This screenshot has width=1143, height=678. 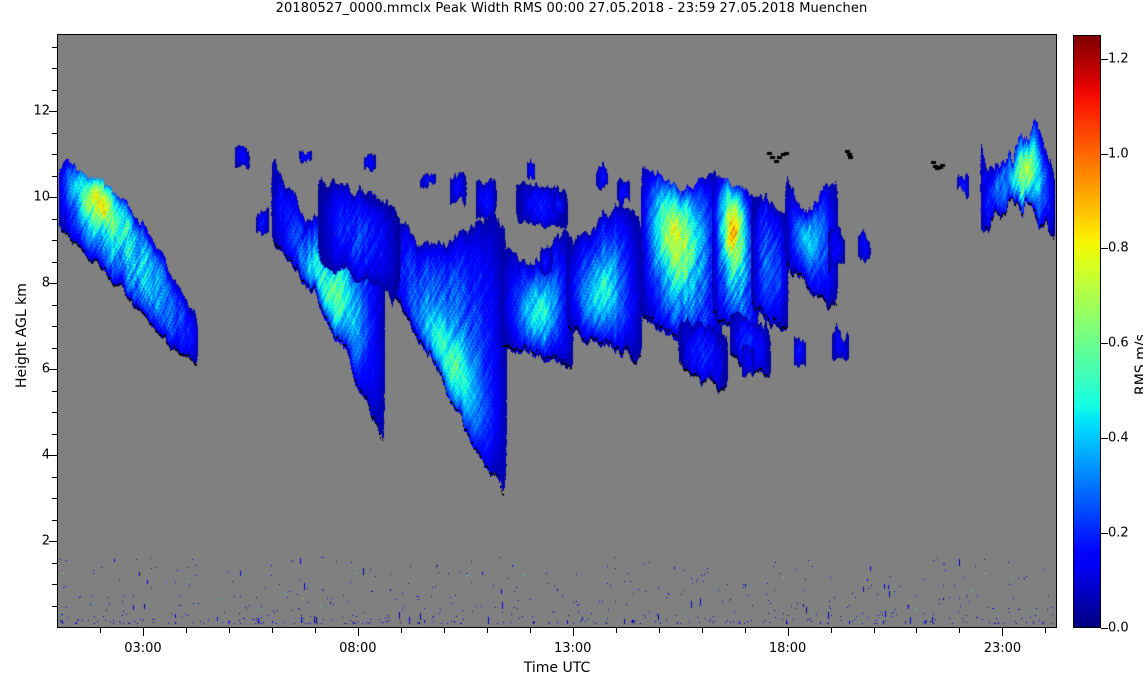 What do you see at coordinates (1118, 343) in the screenshot?
I see `colorbar-tick-label: 0.6` at bounding box center [1118, 343].